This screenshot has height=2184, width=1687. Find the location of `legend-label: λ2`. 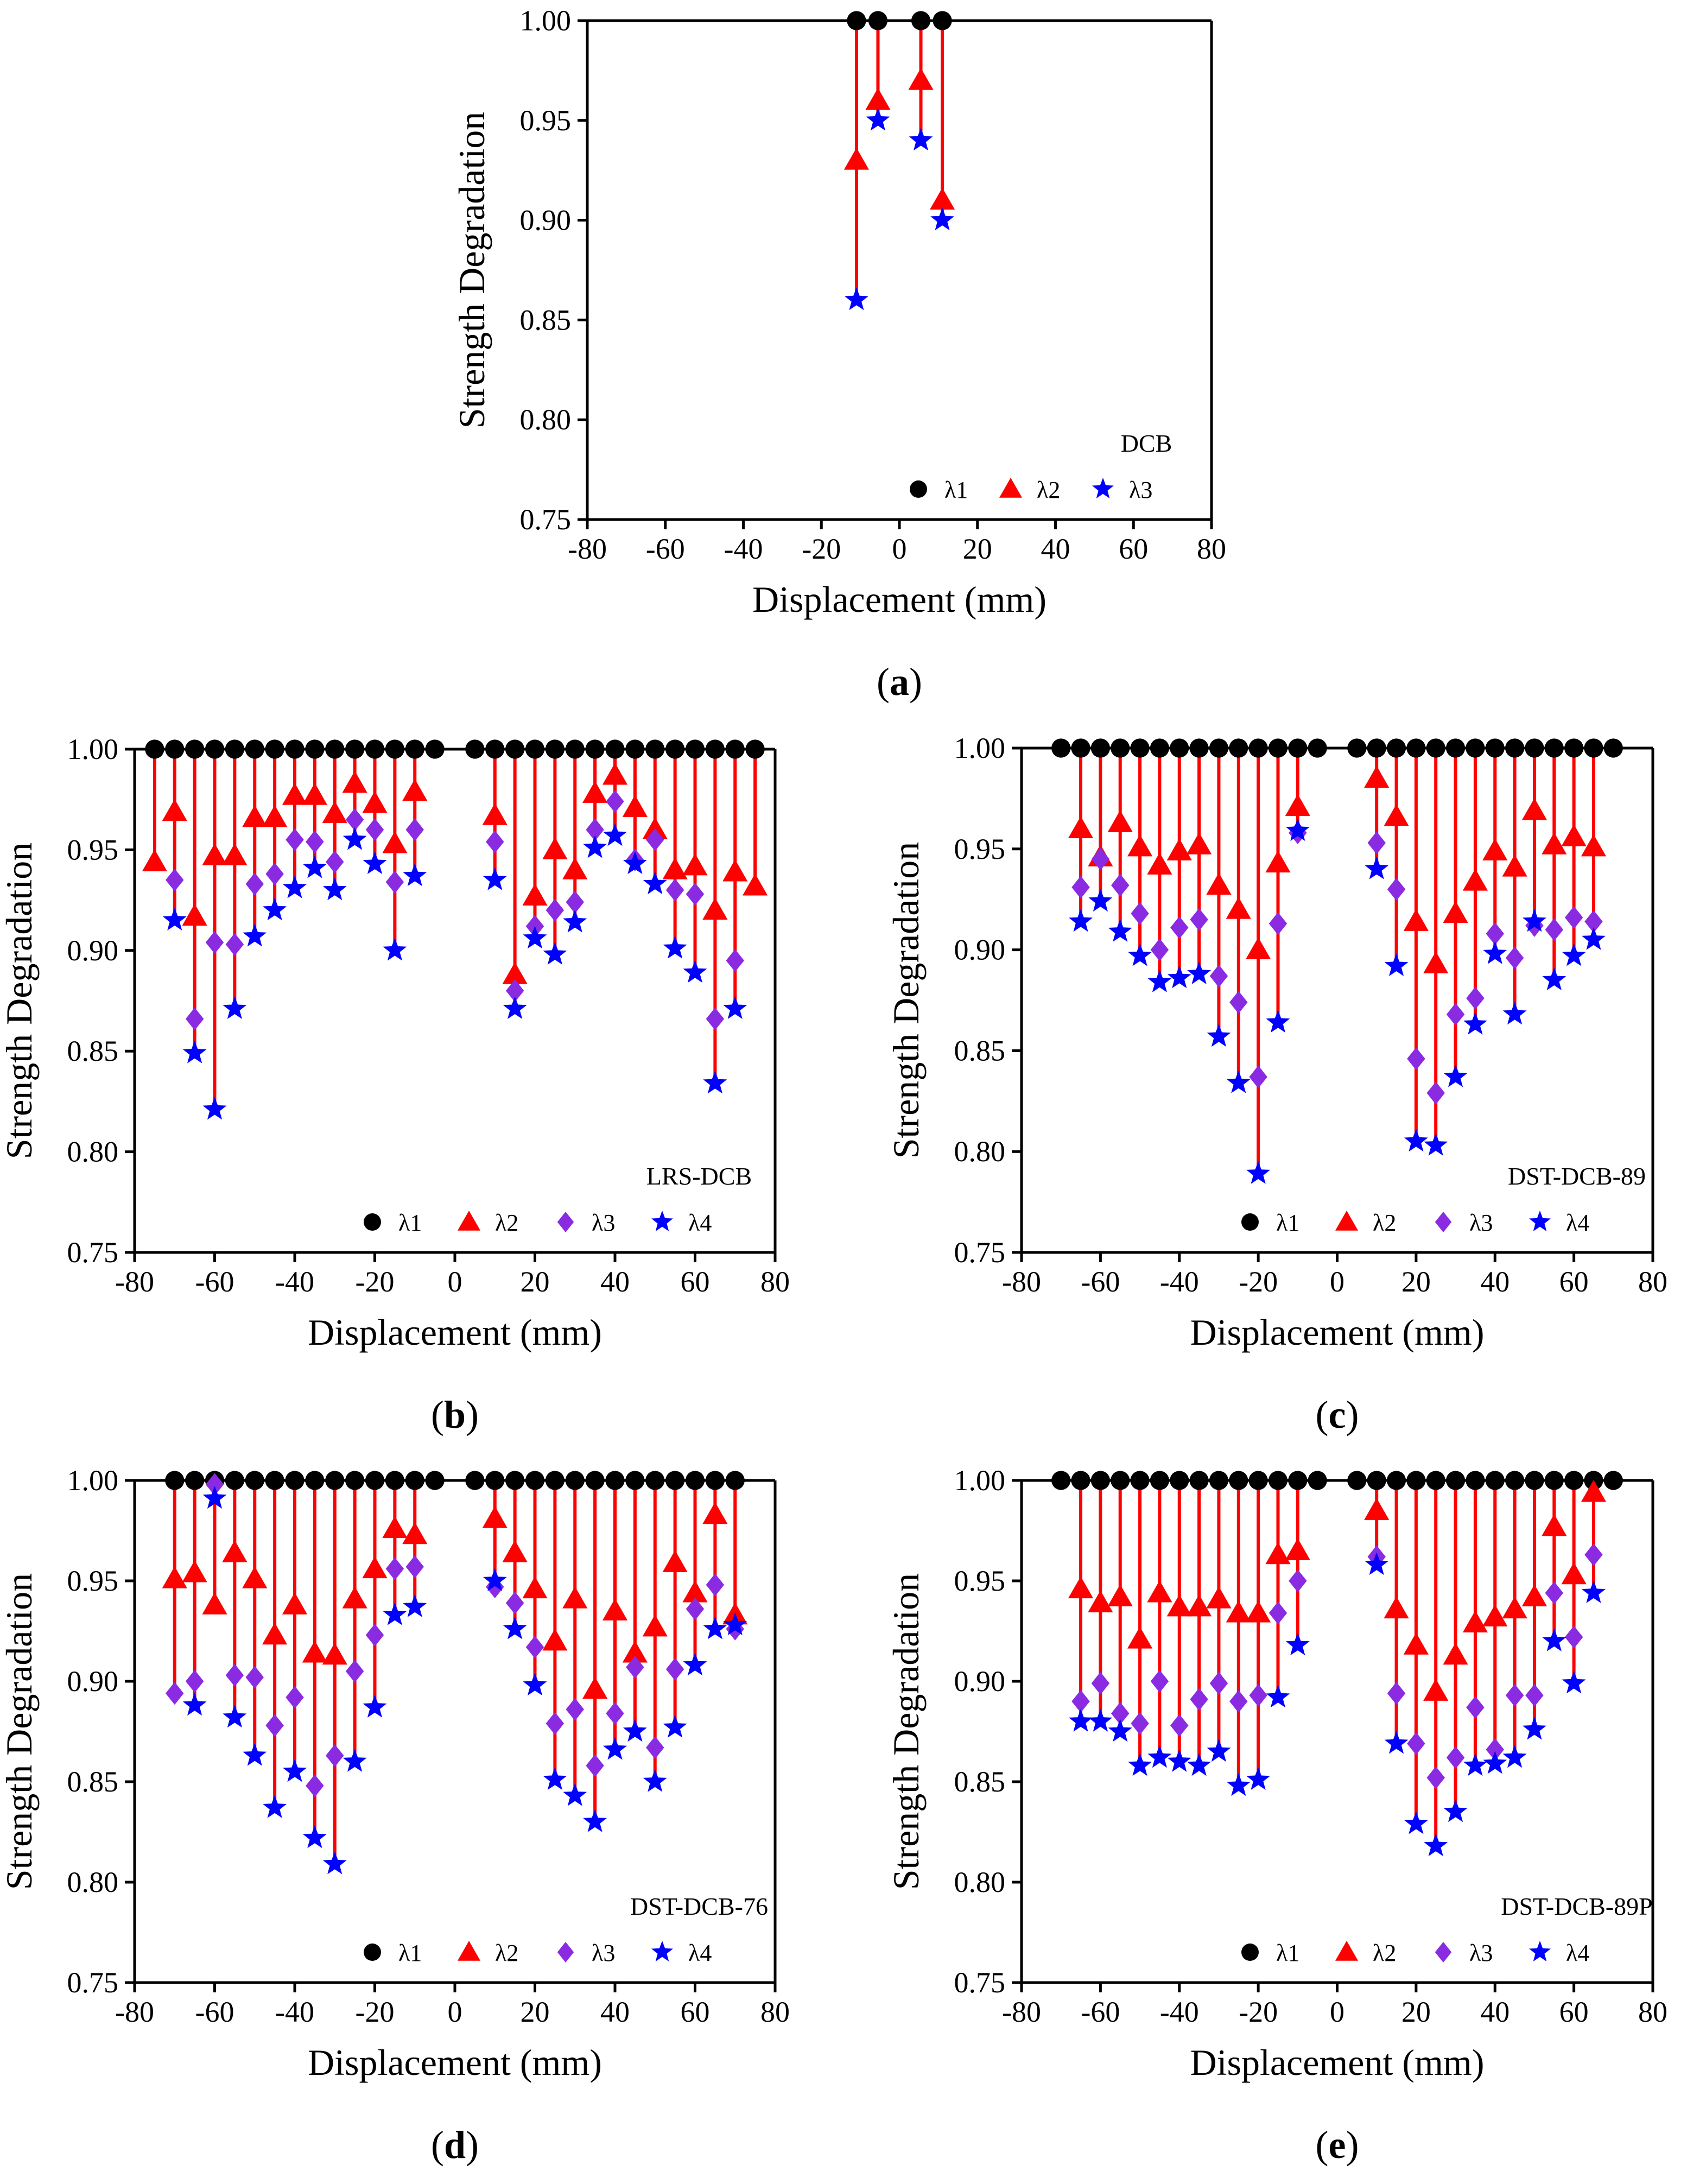

legend-label: λ2 is located at coordinates (1048, 490).